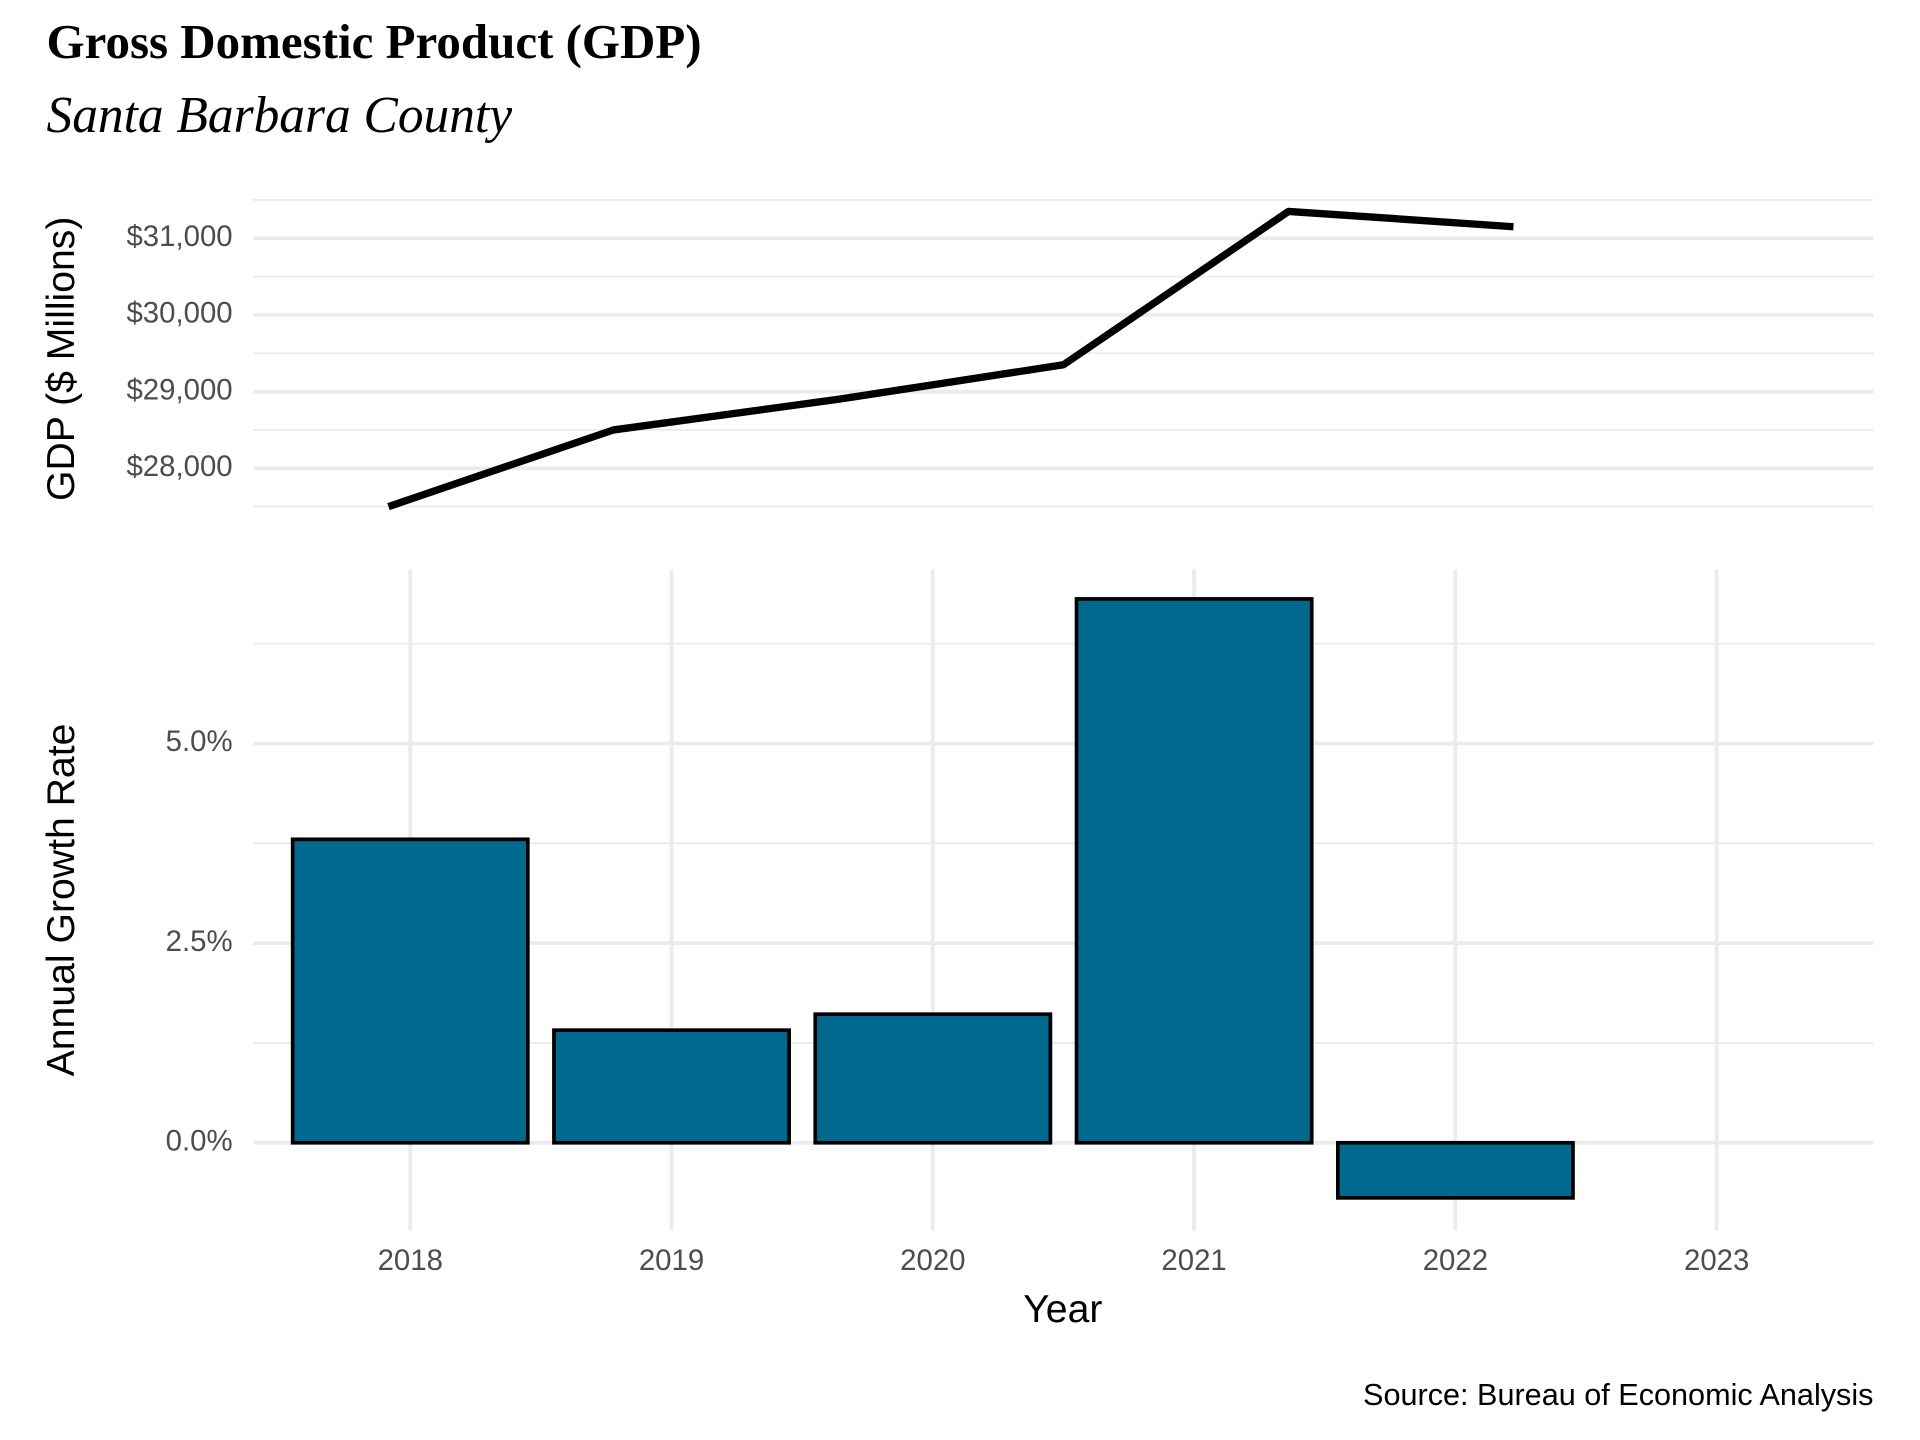 The height and width of the screenshot is (1440, 1920). What do you see at coordinates (61, 359) in the screenshot?
I see `y-axis-title: GDP ($ Millions)` at bounding box center [61, 359].